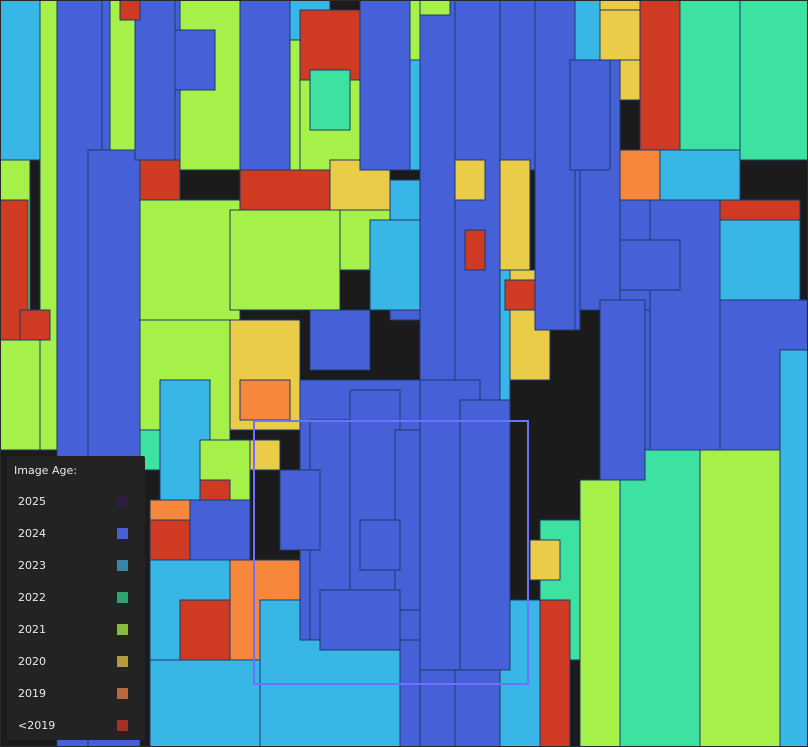 The width and height of the screenshot is (808, 747). Describe the element at coordinates (76, 566) in the screenshot. I see `legend-item-2023: 2023` at that location.